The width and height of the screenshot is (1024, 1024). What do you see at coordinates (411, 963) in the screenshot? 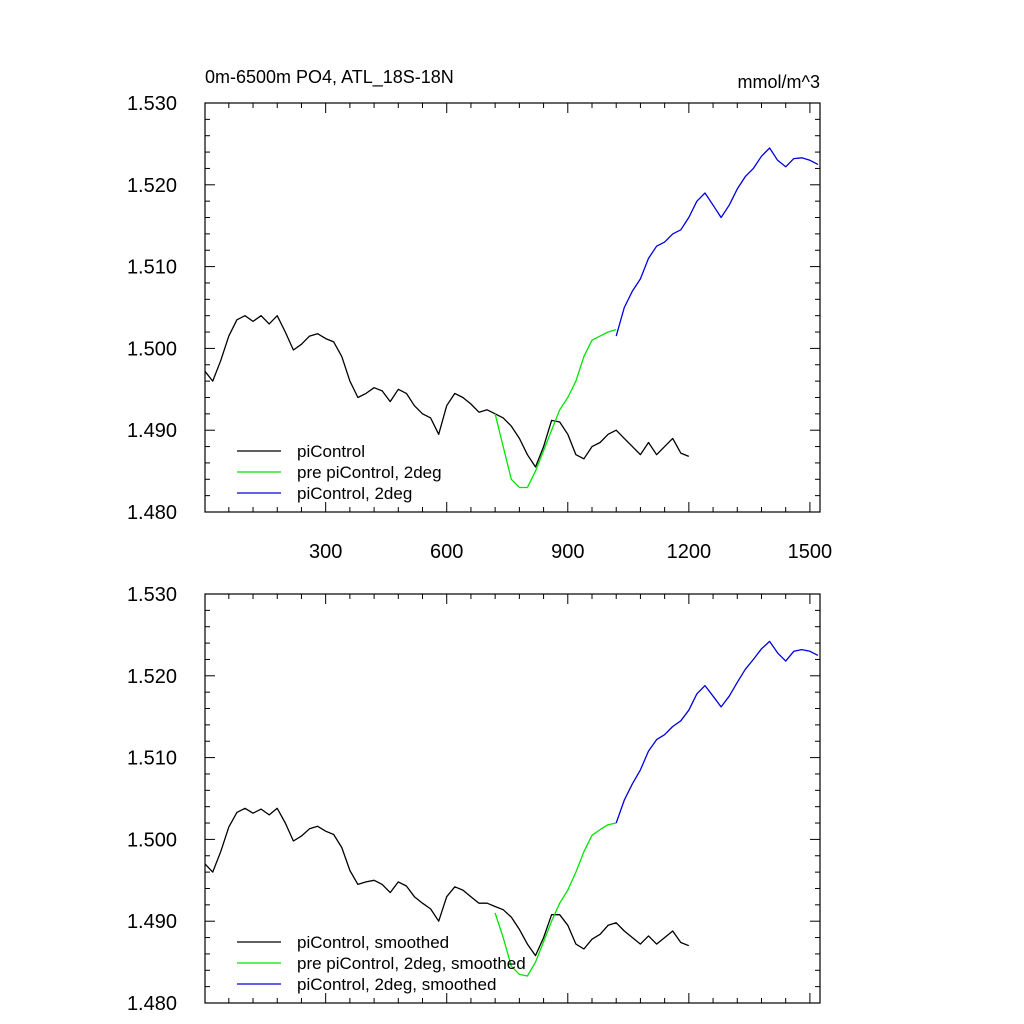
I see `legend-label: pre piControl, 2deg, smoothed` at bounding box center [411, 963].